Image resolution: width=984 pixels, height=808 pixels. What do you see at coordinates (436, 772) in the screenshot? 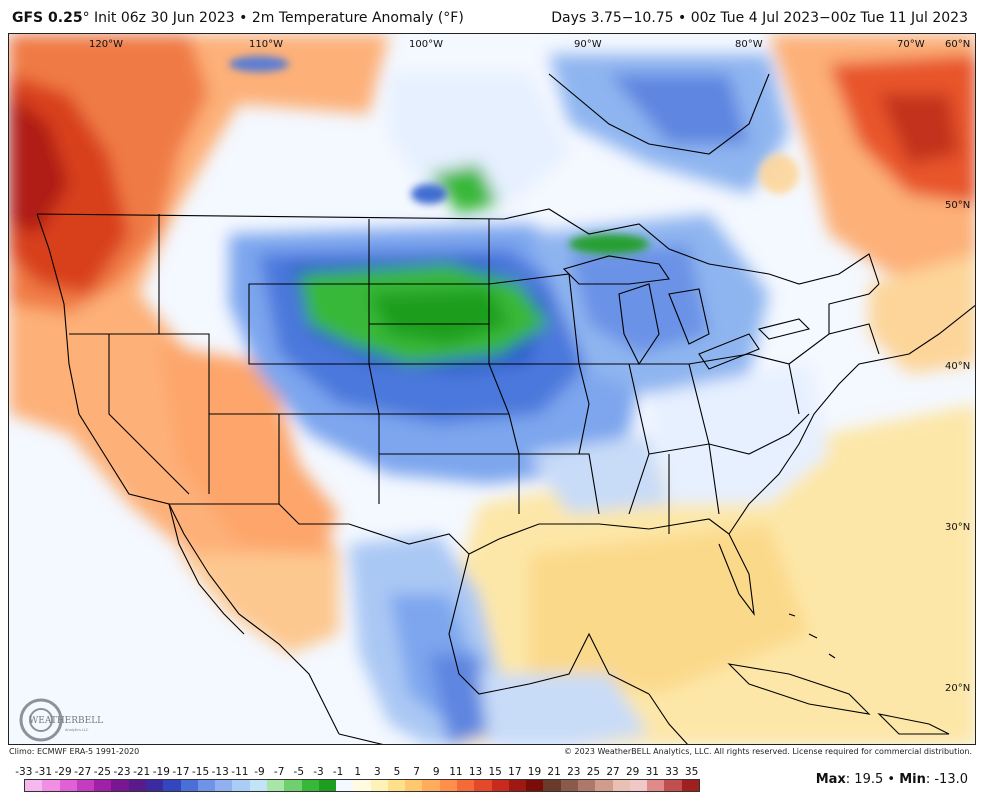
I see `legend-tick-label: 9` at bounding box center [436, 772].